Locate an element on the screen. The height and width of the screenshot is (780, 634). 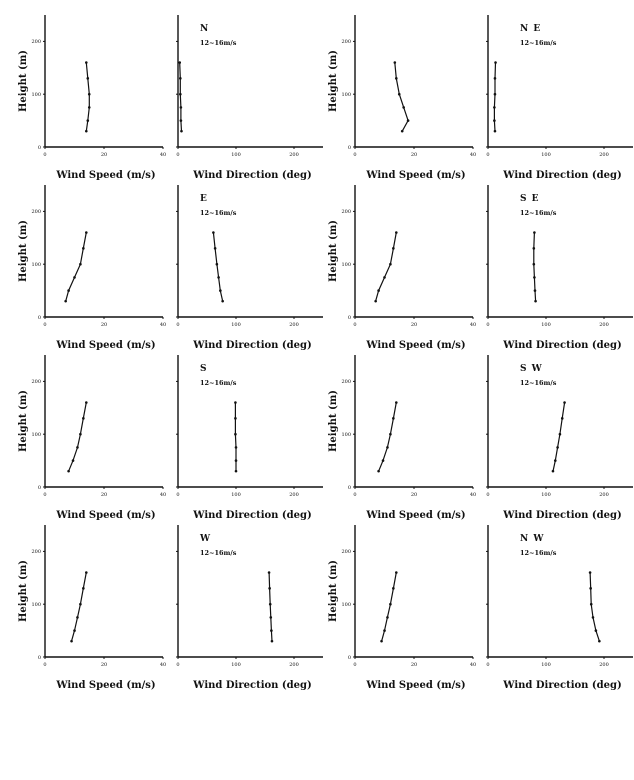
panel-e-speed: 0 100 200 0 20 40 Wind Speed (m/s) Height (m) is located at coordinates (92, 268).